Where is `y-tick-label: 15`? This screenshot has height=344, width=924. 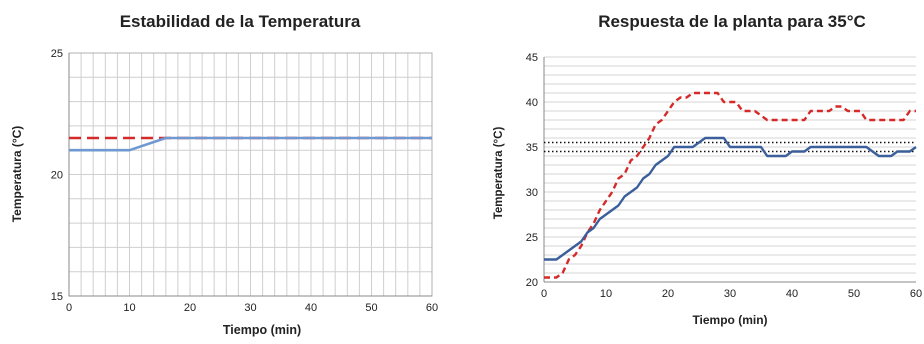 y-tick-label: 15 is located at coordinates (57, 297).